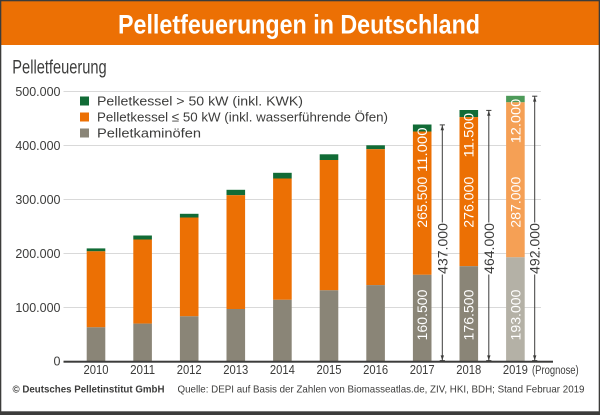 The width and height of the screenshot is (600, 415). I want to click on svg-text: 2019, so click(515, 370).